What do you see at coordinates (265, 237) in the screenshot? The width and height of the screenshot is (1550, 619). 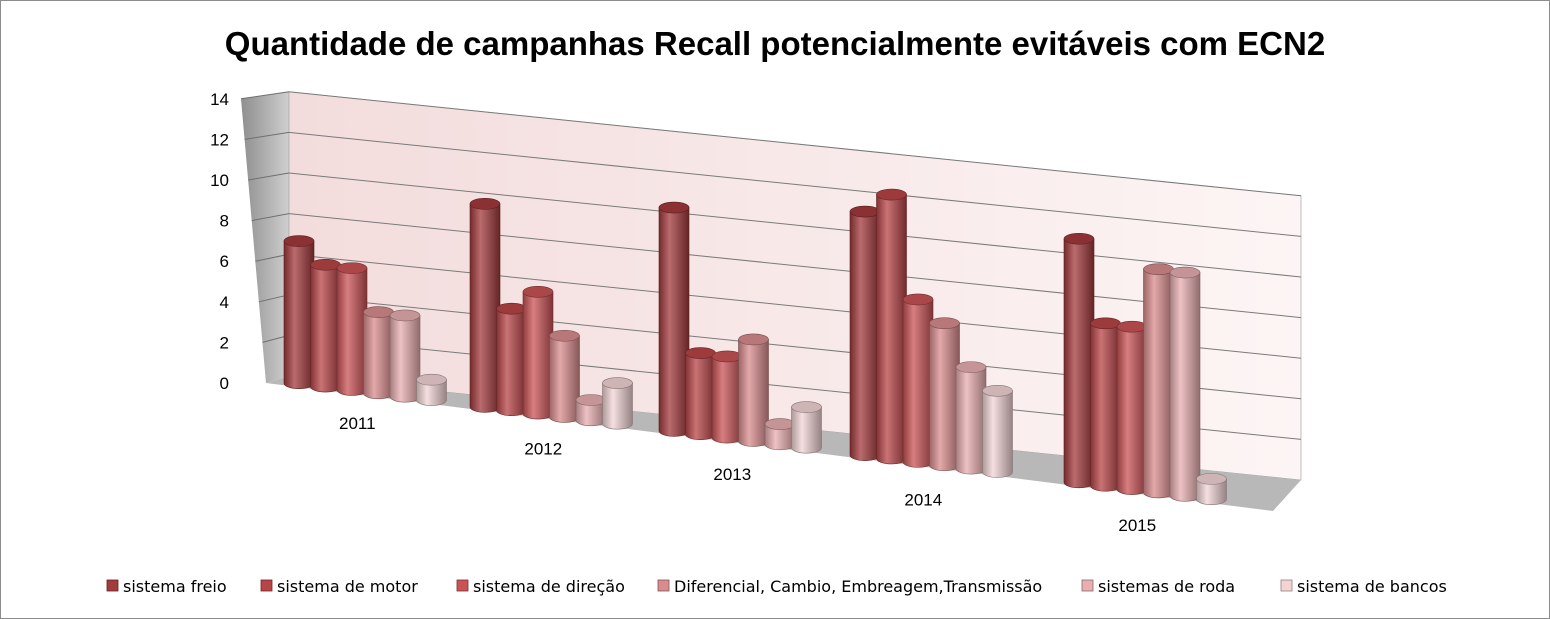 I see `side-wall` at bounding box center [265, 237].